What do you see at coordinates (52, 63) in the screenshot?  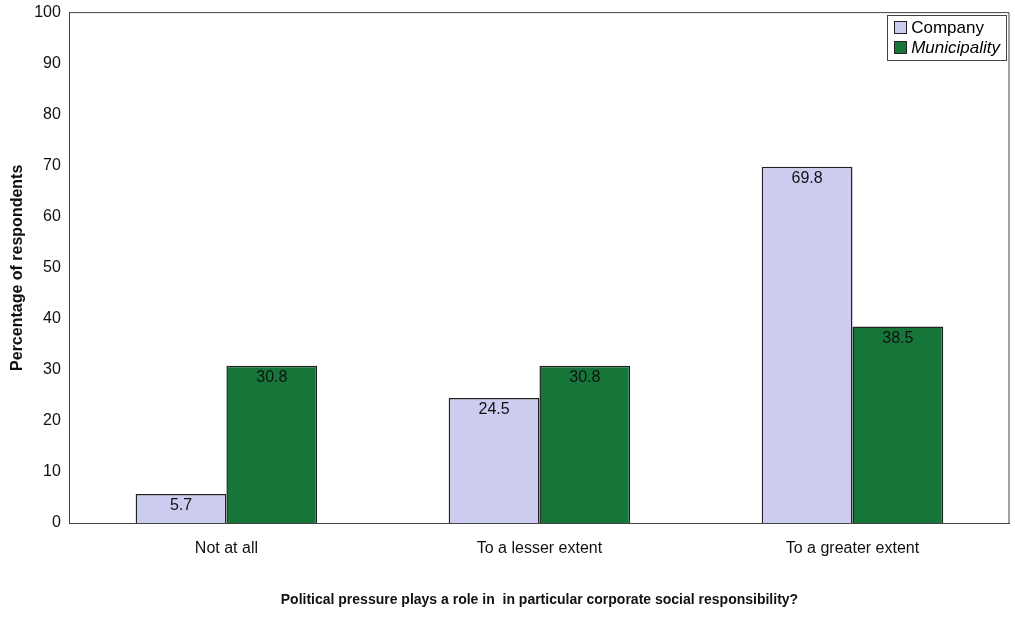 I see `y-tick-label: 90` at bounding box center [52, 63].